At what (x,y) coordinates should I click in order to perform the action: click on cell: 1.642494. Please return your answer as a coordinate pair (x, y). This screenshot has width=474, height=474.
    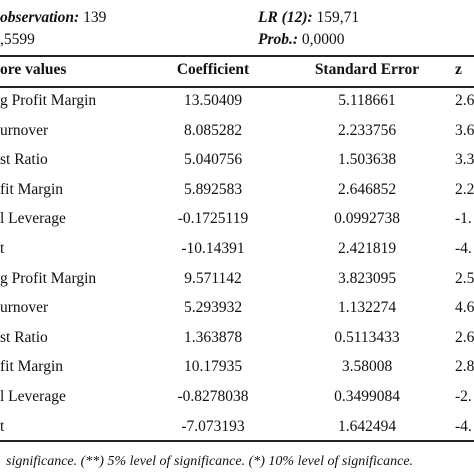
    Looking at the image, I should click on (367, 426).